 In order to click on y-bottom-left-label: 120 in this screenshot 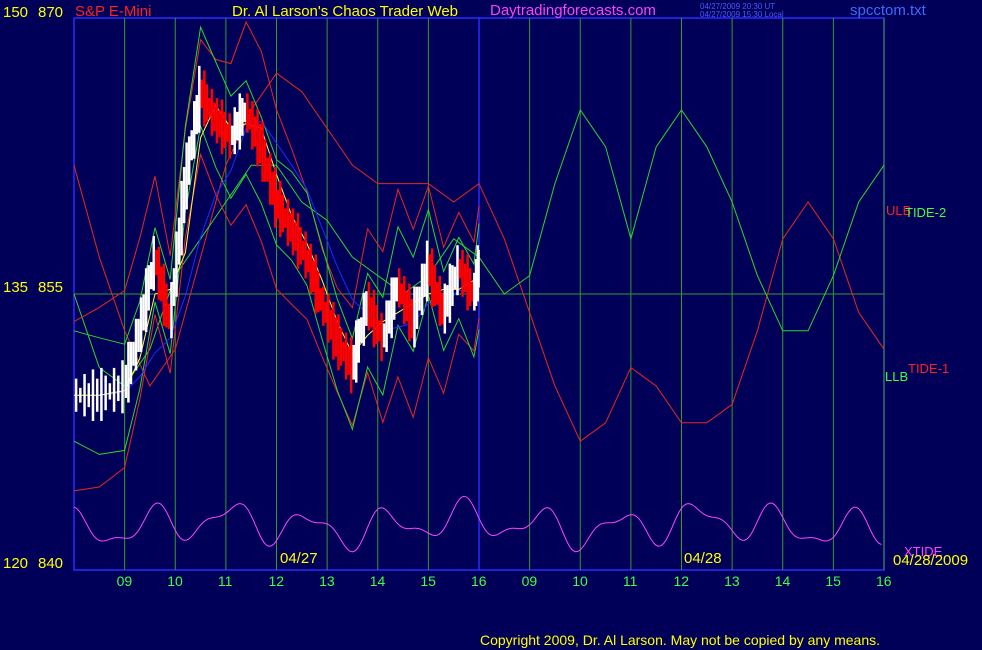, I will do `click(16, 563)`.